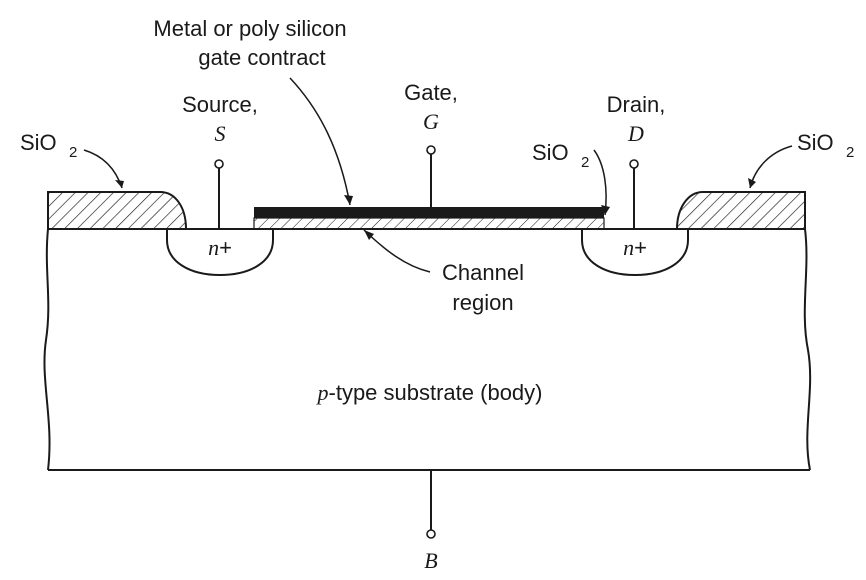 Image resolution: width=866 pixels, height=580 pixels. I want to click on body-terminal, so click(431, 504).